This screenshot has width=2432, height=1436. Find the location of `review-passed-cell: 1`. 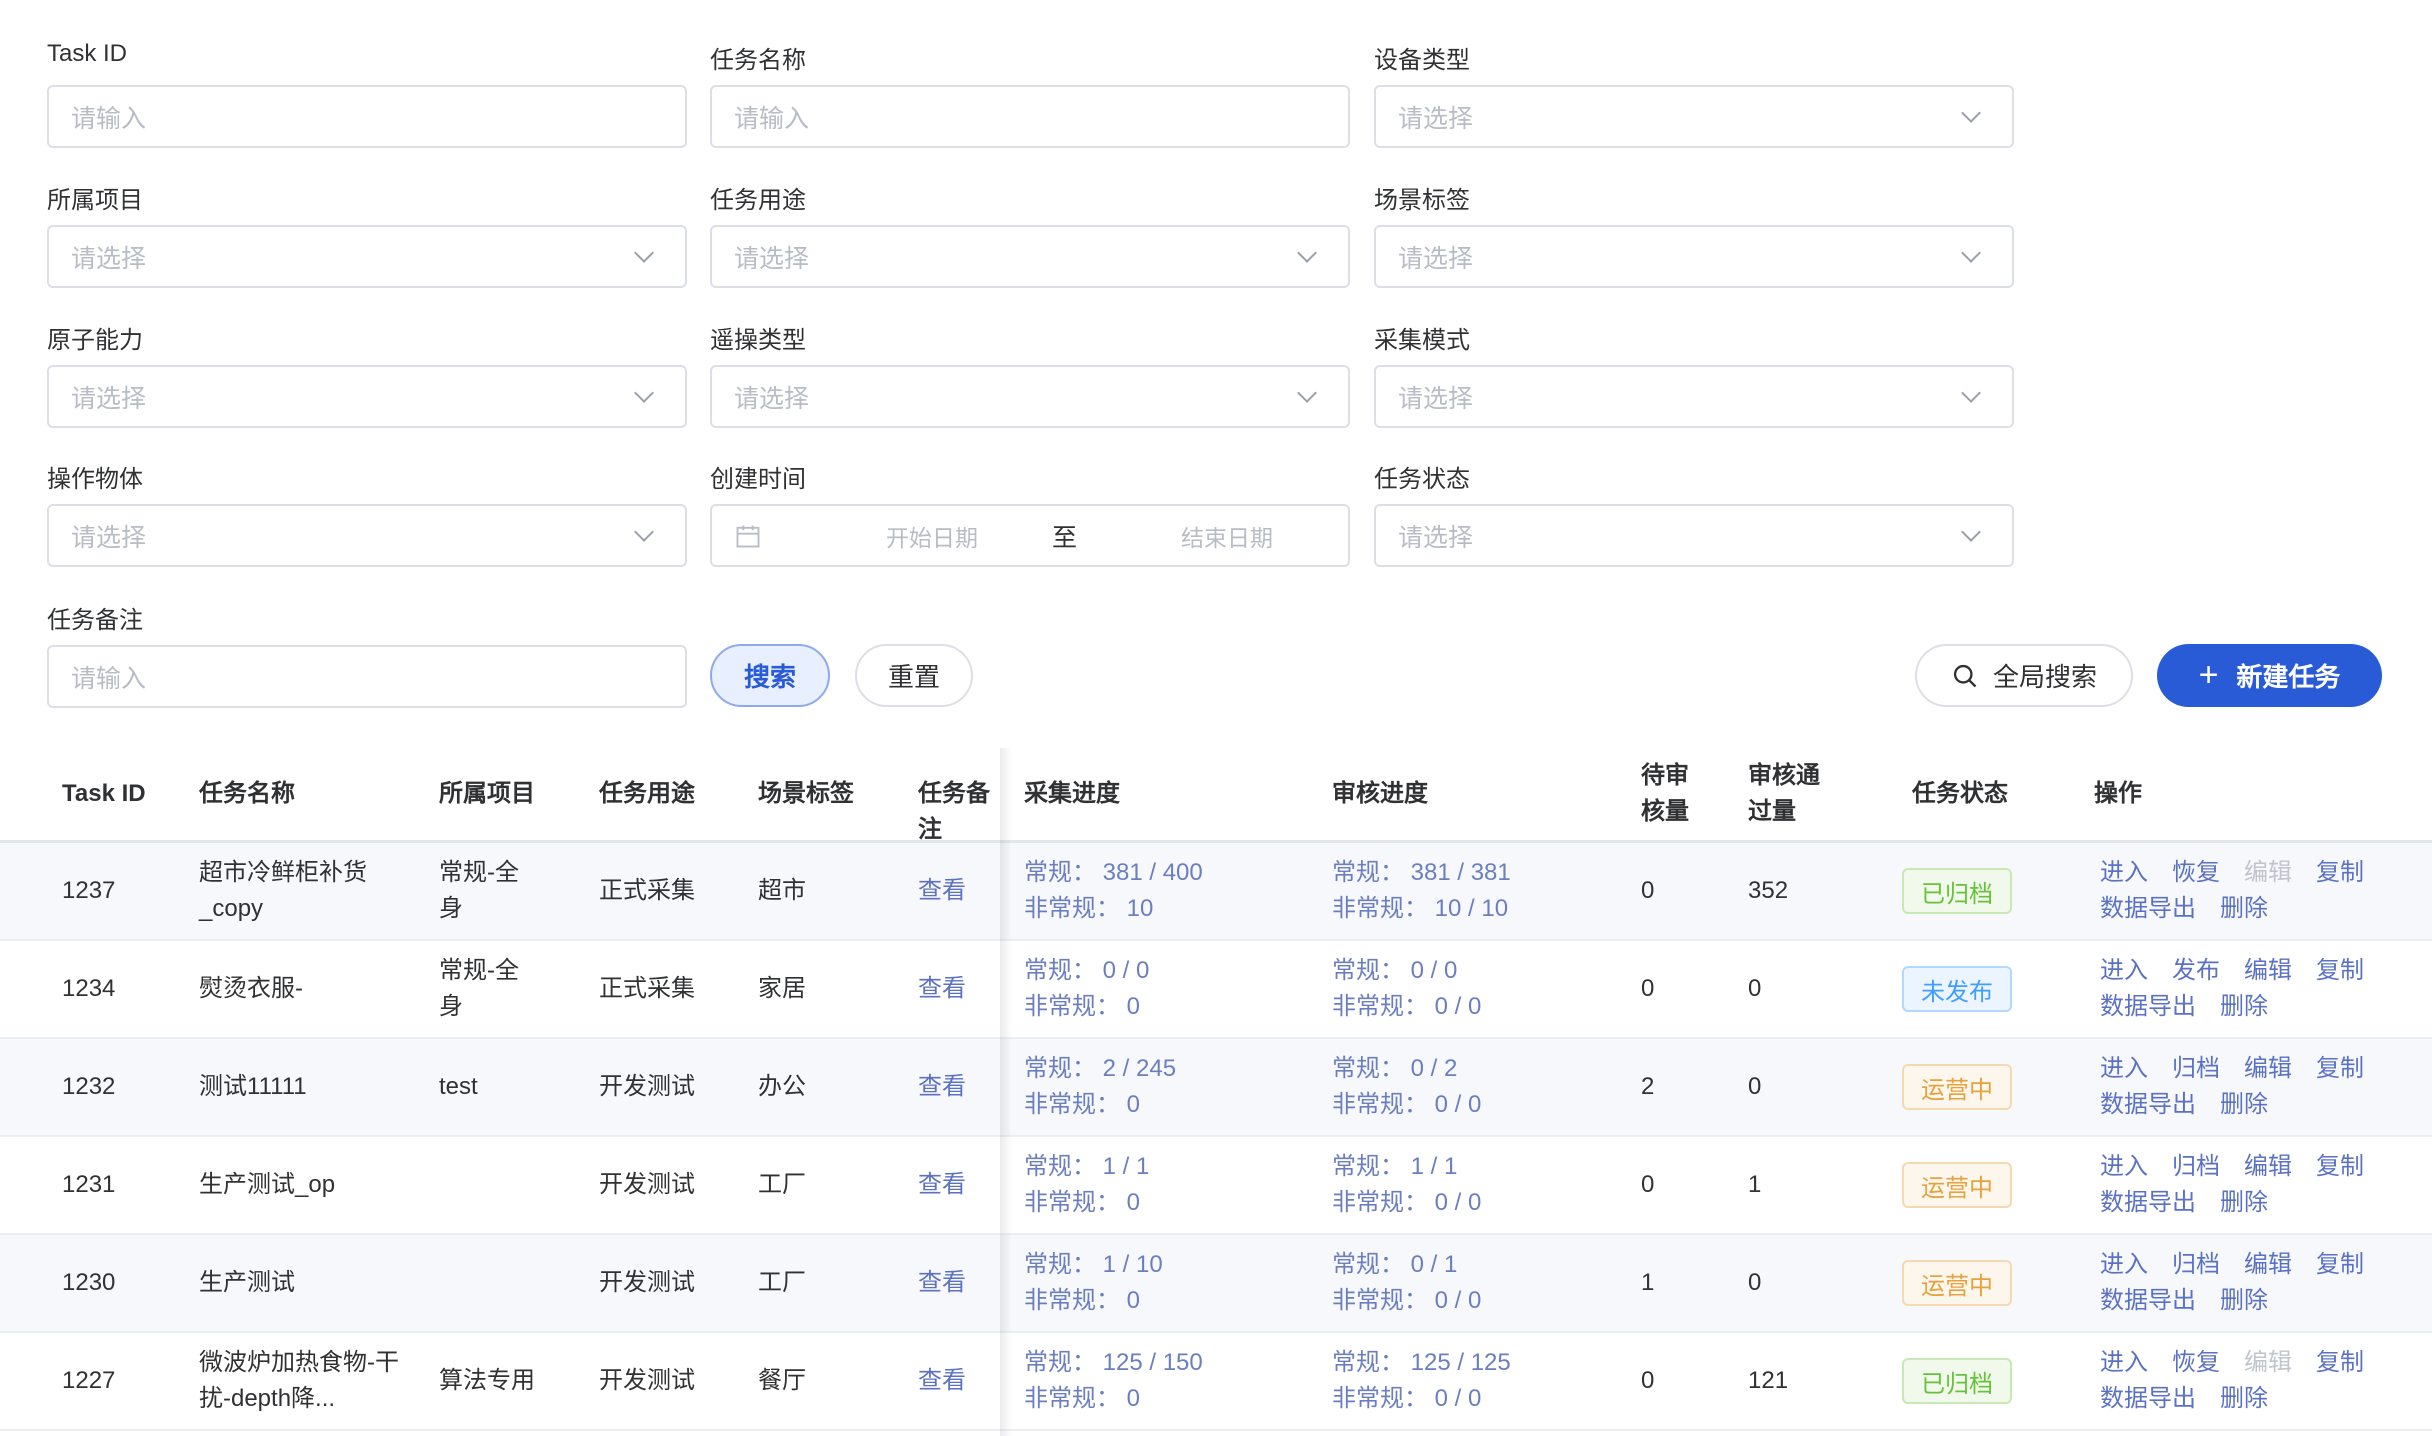

review-passed-cell: 1 is located at coordinates (1755, 1184).